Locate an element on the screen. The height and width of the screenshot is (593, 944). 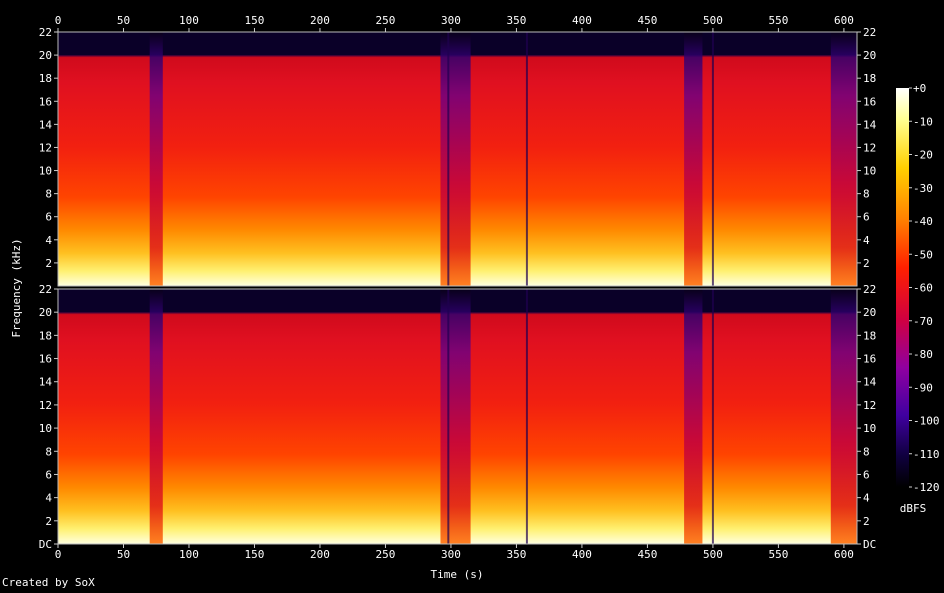
colorbar-tick-label: +0 is located at coordinates (919, 88).